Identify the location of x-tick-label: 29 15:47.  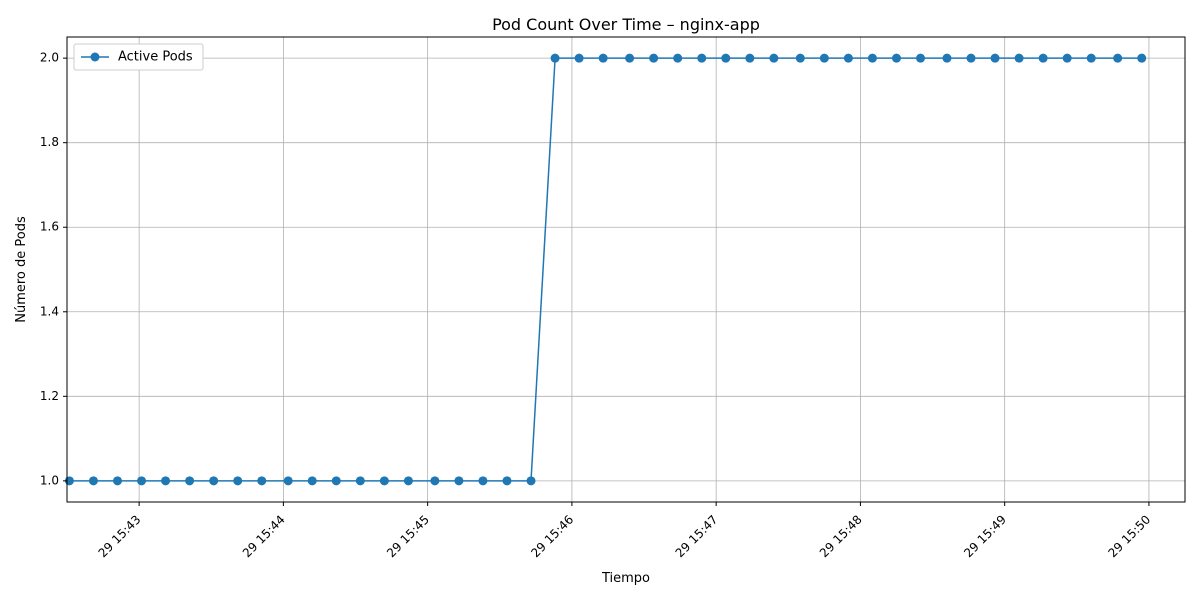
(697, 536).